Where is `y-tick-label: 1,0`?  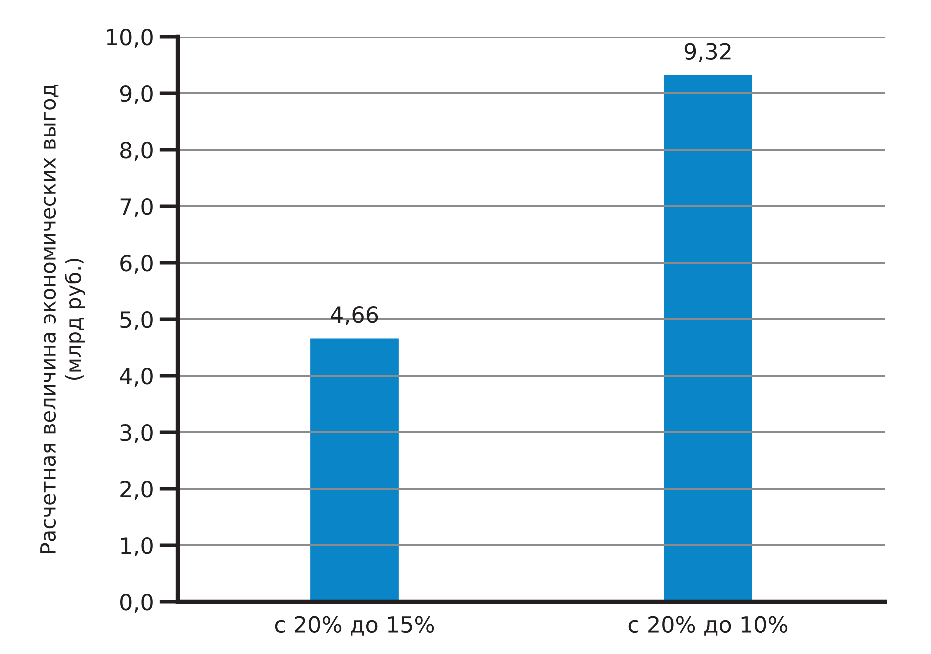
y-tick-label: 1,0 is located at coordinates (137, 547).